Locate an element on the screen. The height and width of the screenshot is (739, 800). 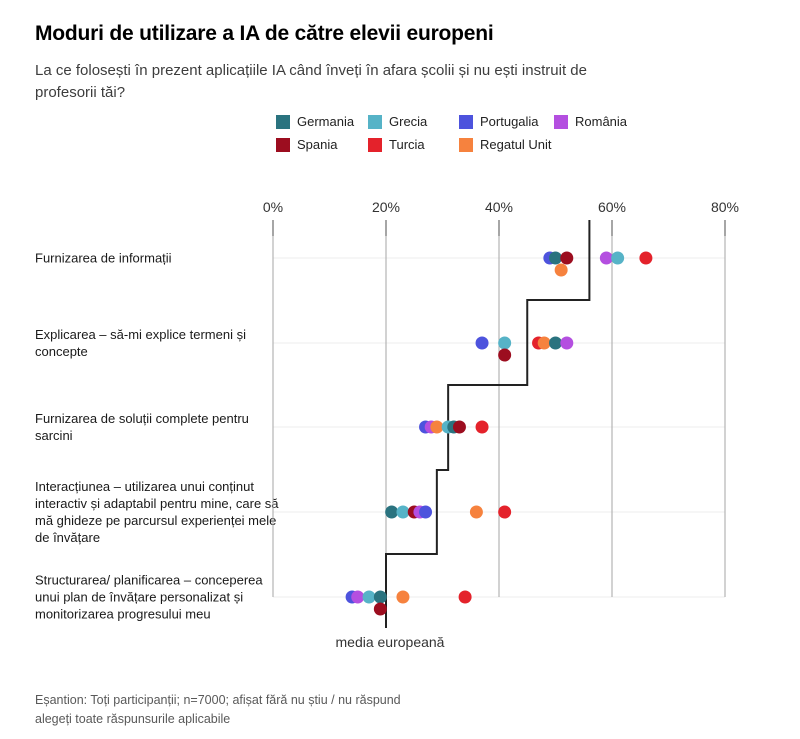
dot-spania-cat5 is located at coordinates (380, 609).